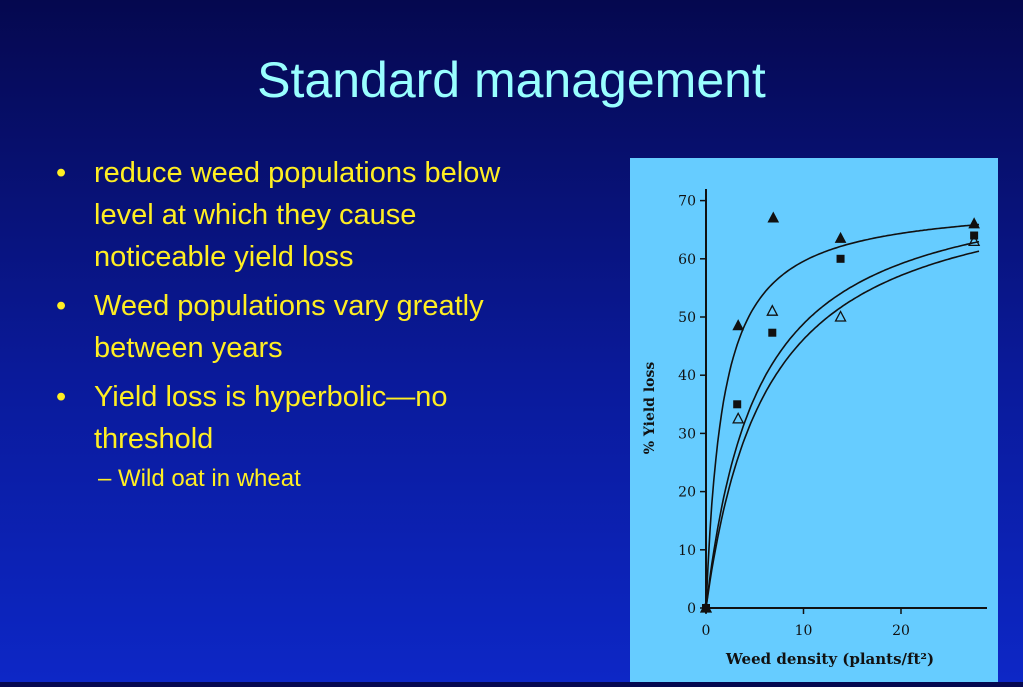  Describe the element at coordinates (804, 631) in the screenshot. I see `x-tick-label: 10` at that location.